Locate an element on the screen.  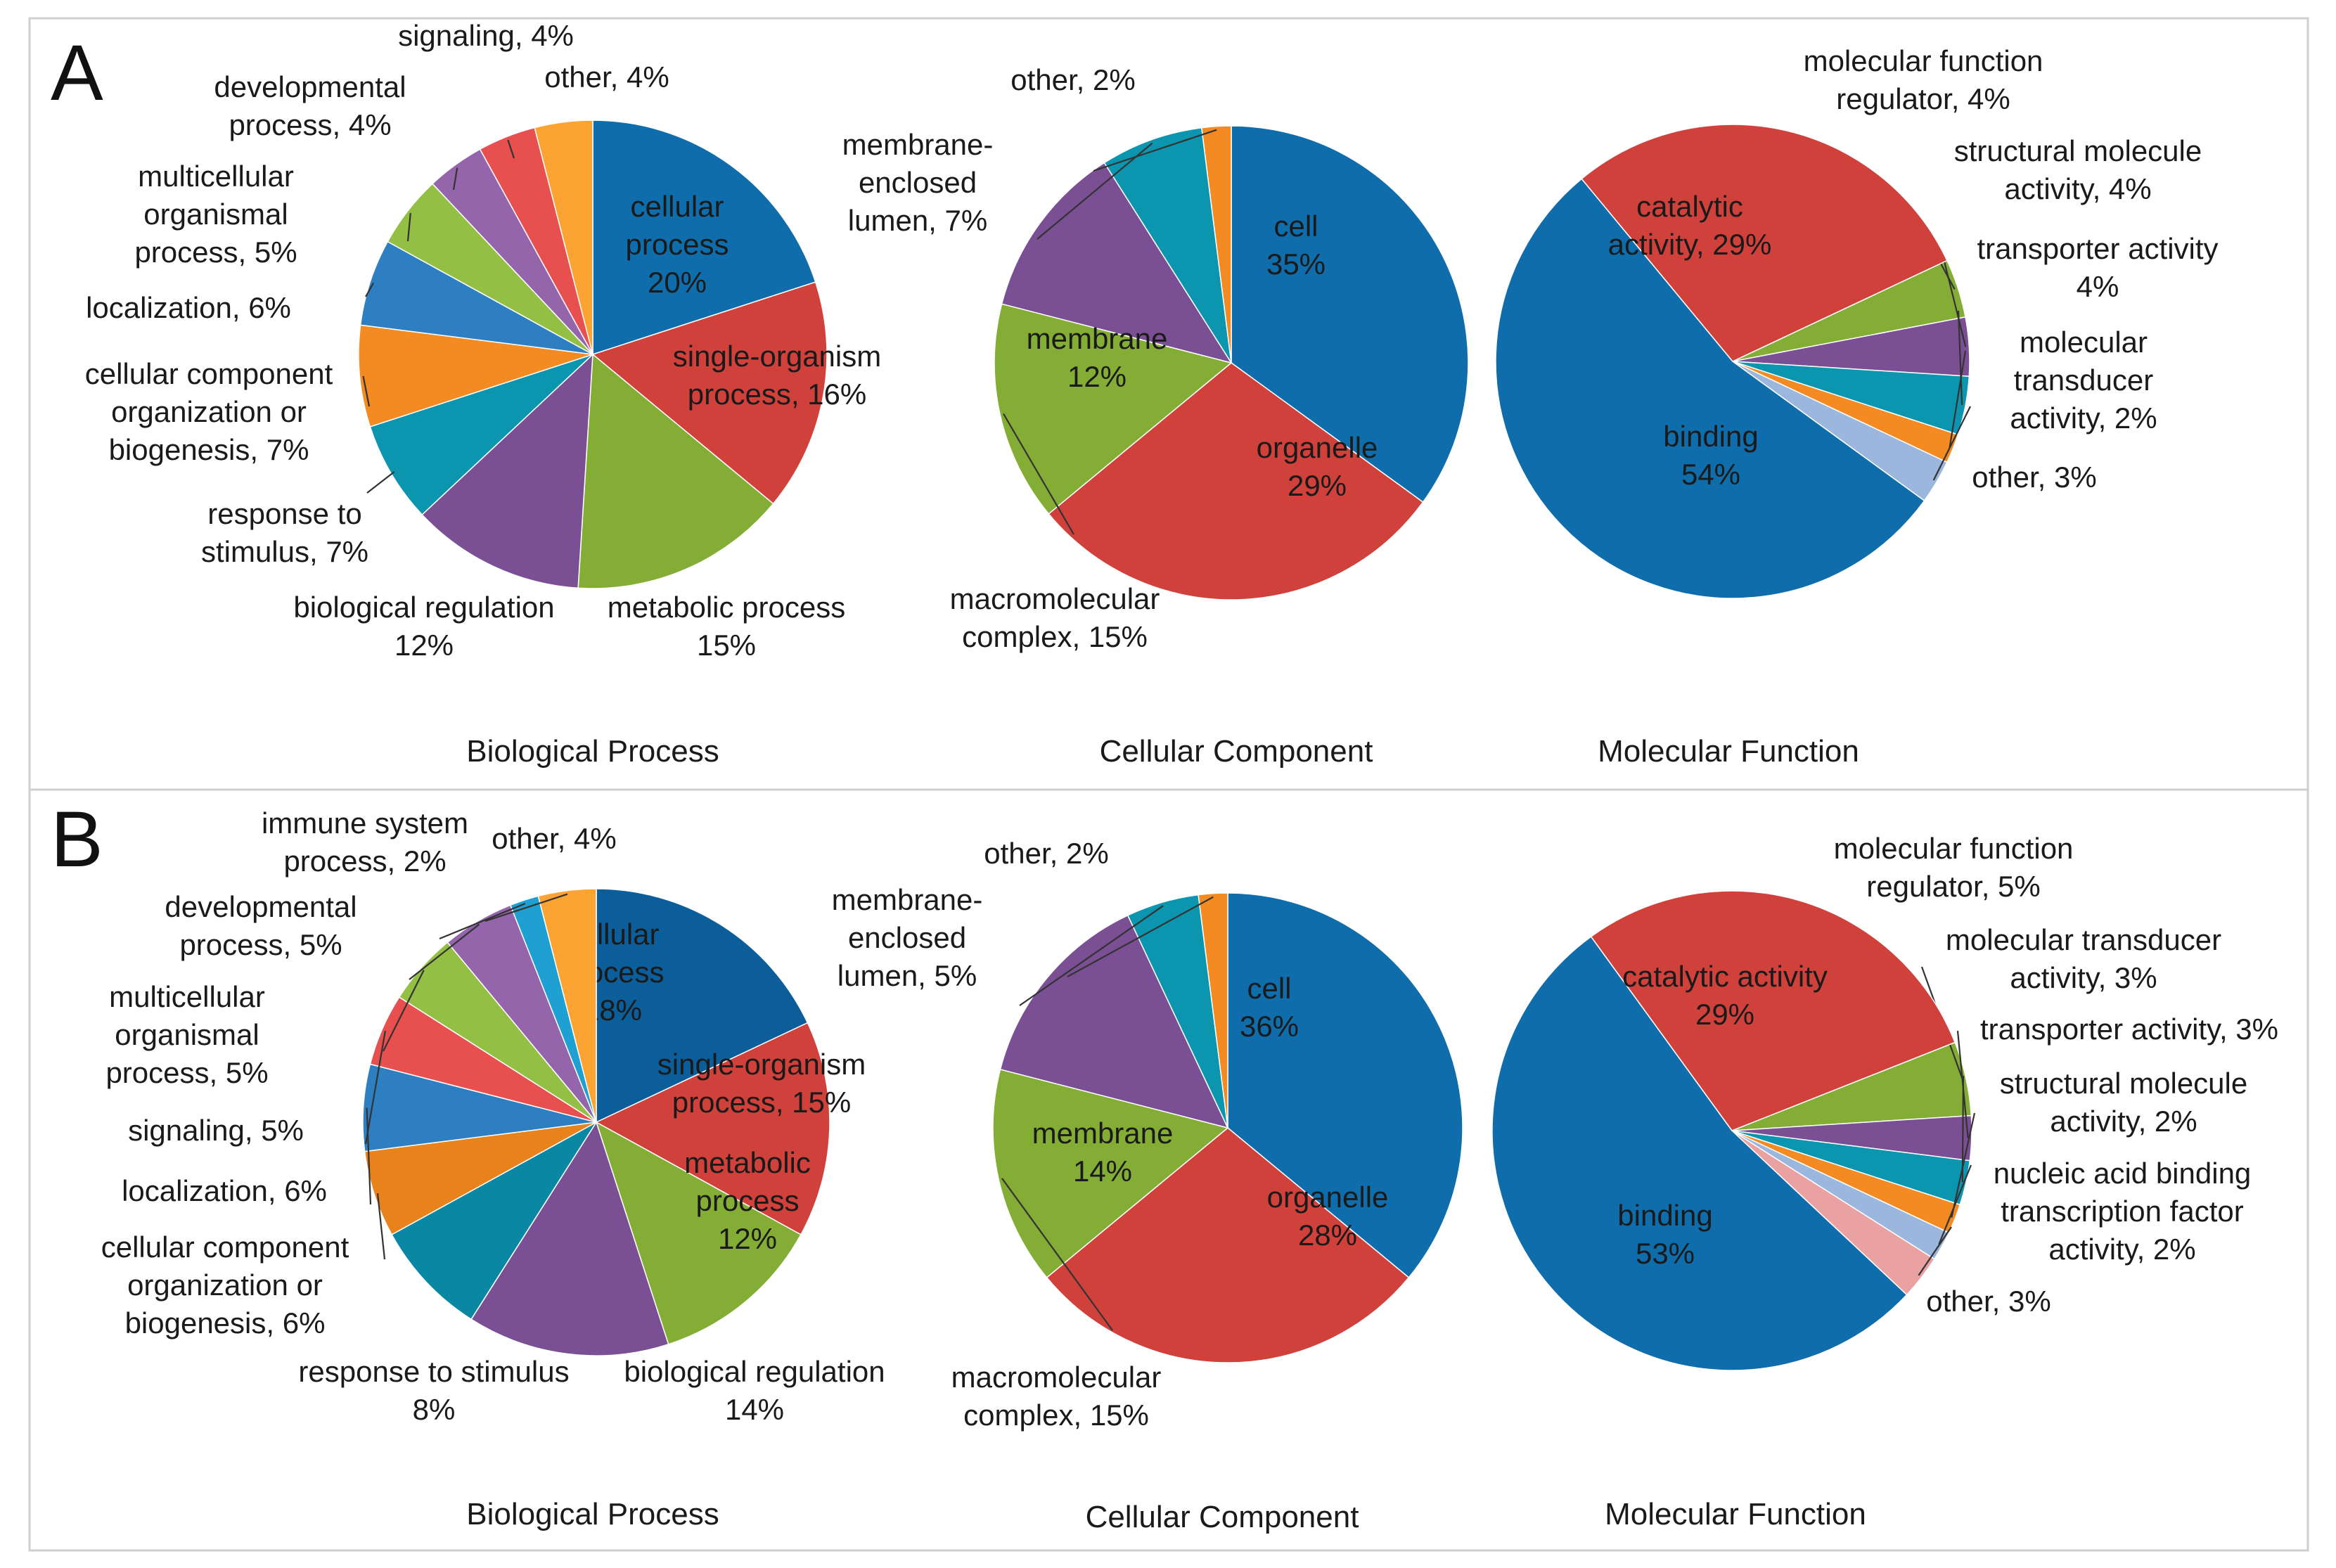
slice-label-line: 15% is located at coordinates (726, 645).